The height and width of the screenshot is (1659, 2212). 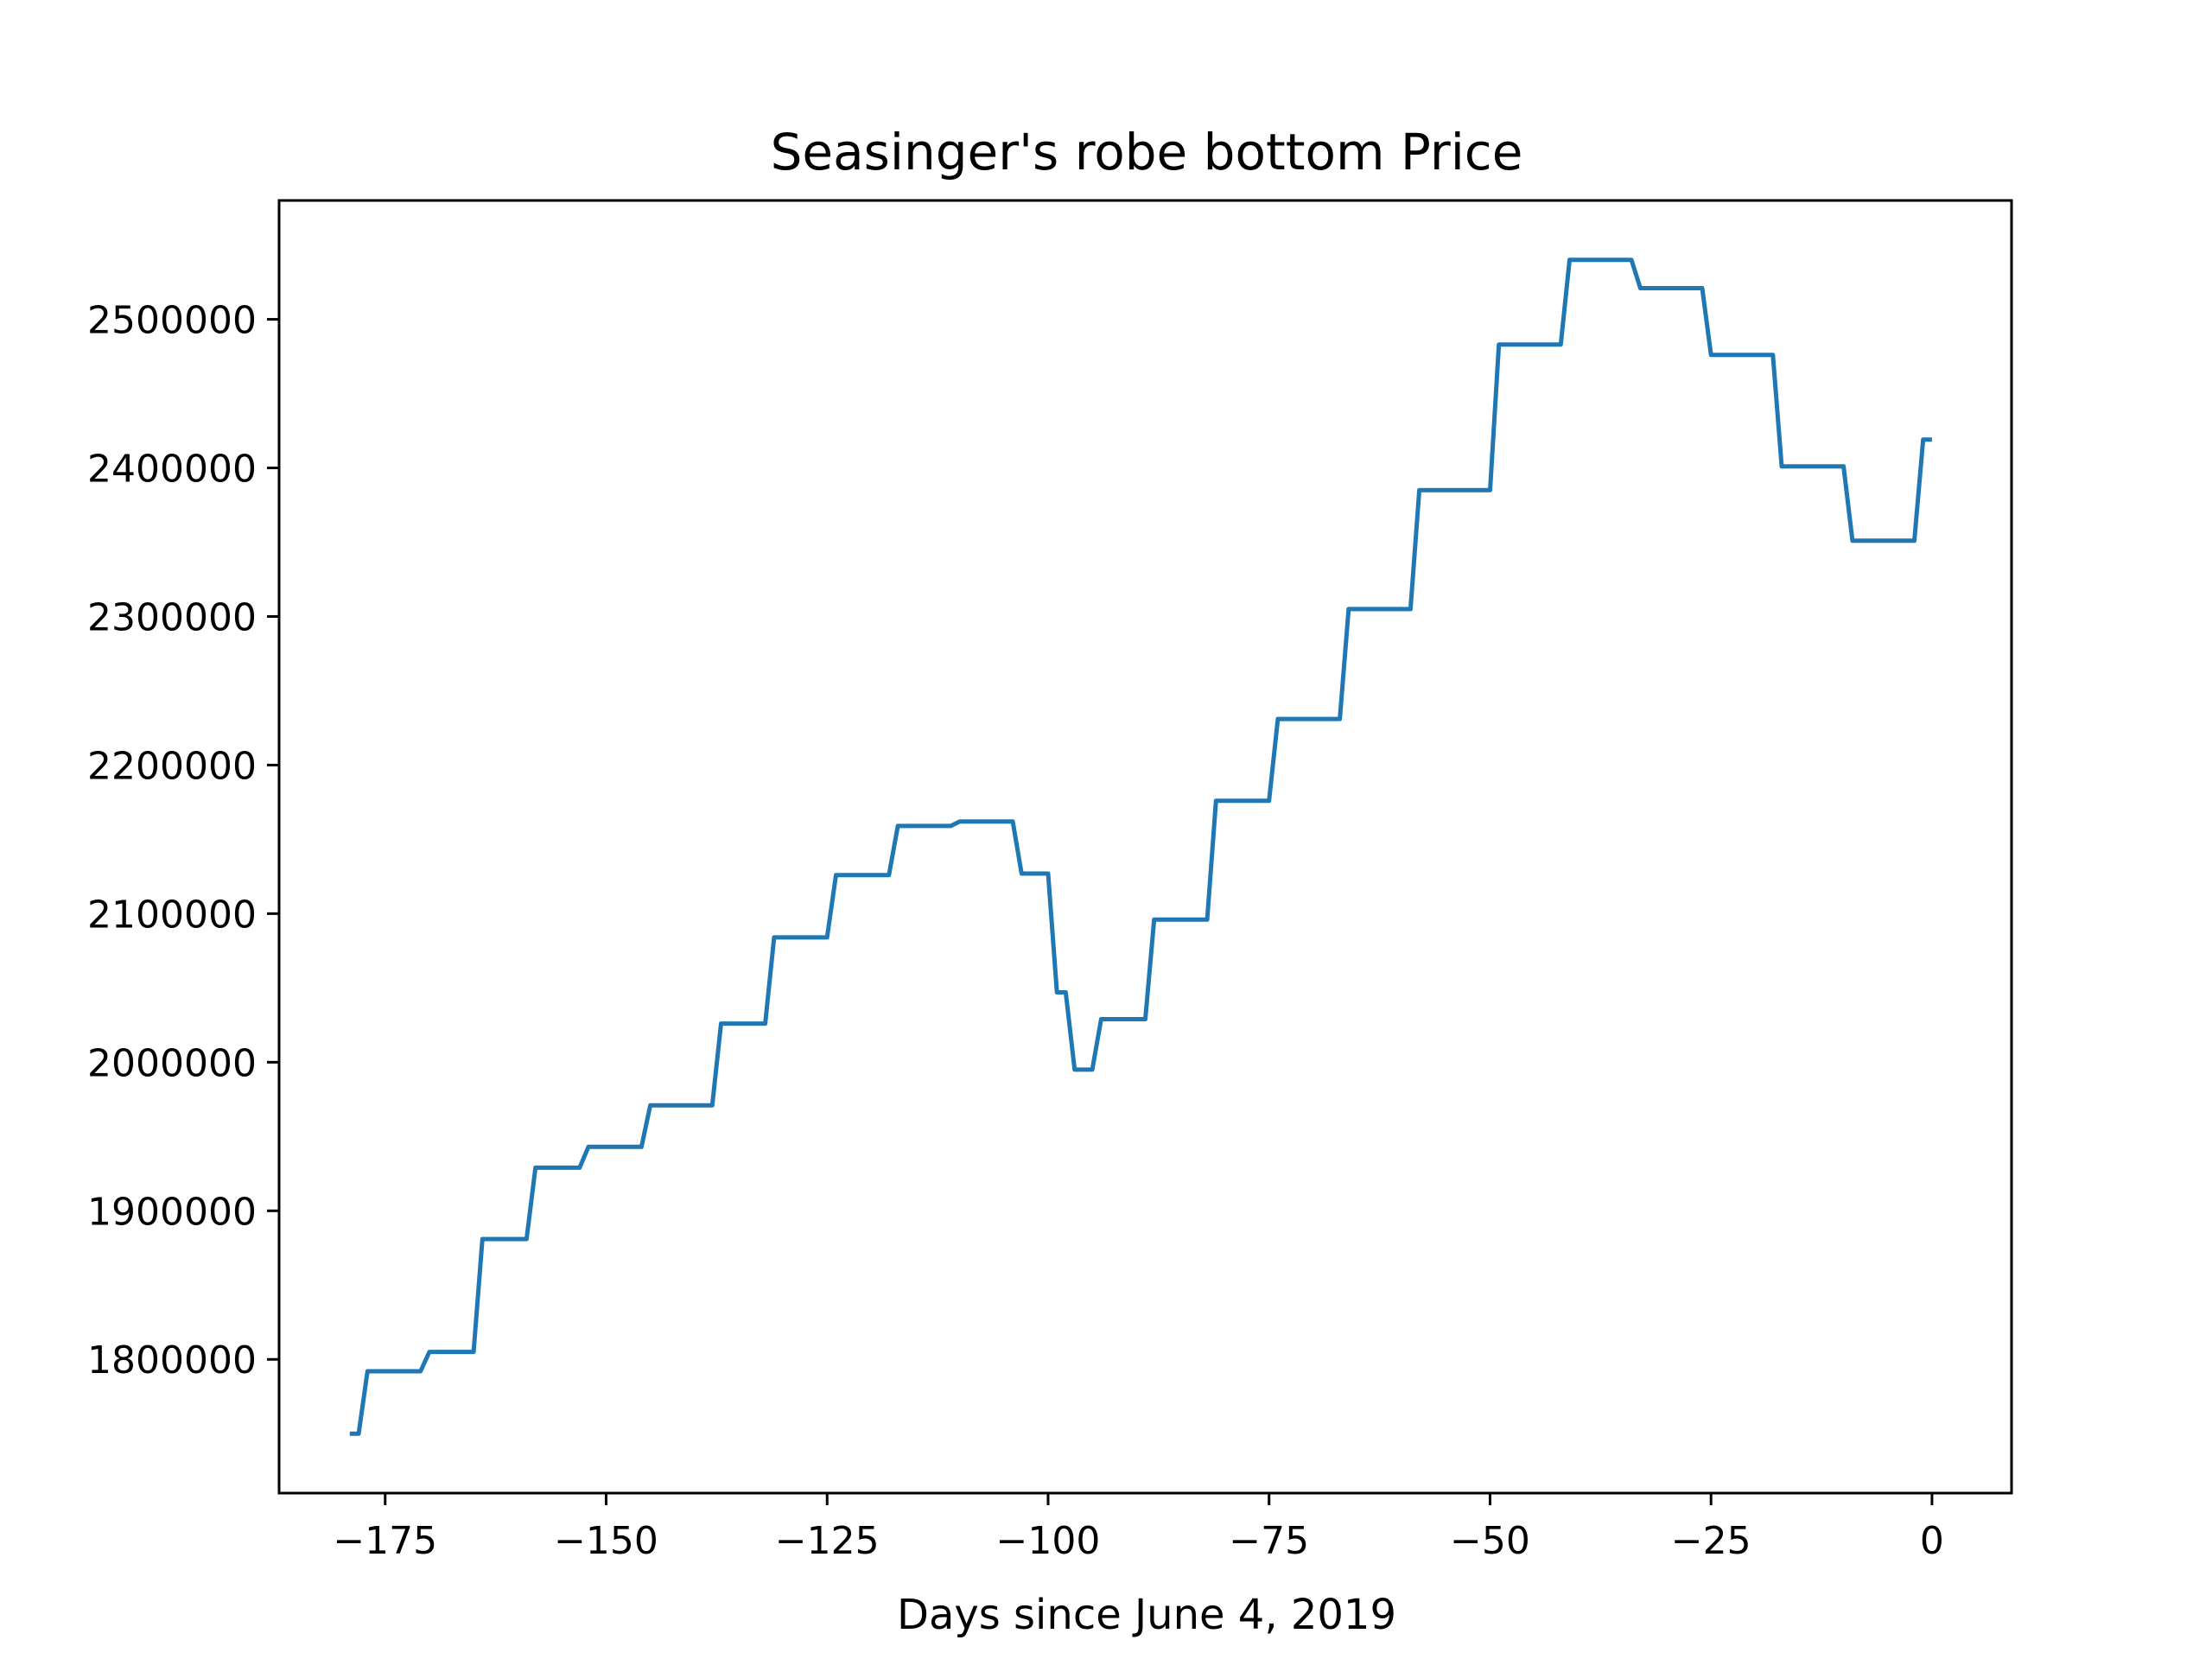 What do you see at coordinates (172, 617) in the screenshot?
I see `y-tick-label: 2300000` at bounding box center [172, 617].